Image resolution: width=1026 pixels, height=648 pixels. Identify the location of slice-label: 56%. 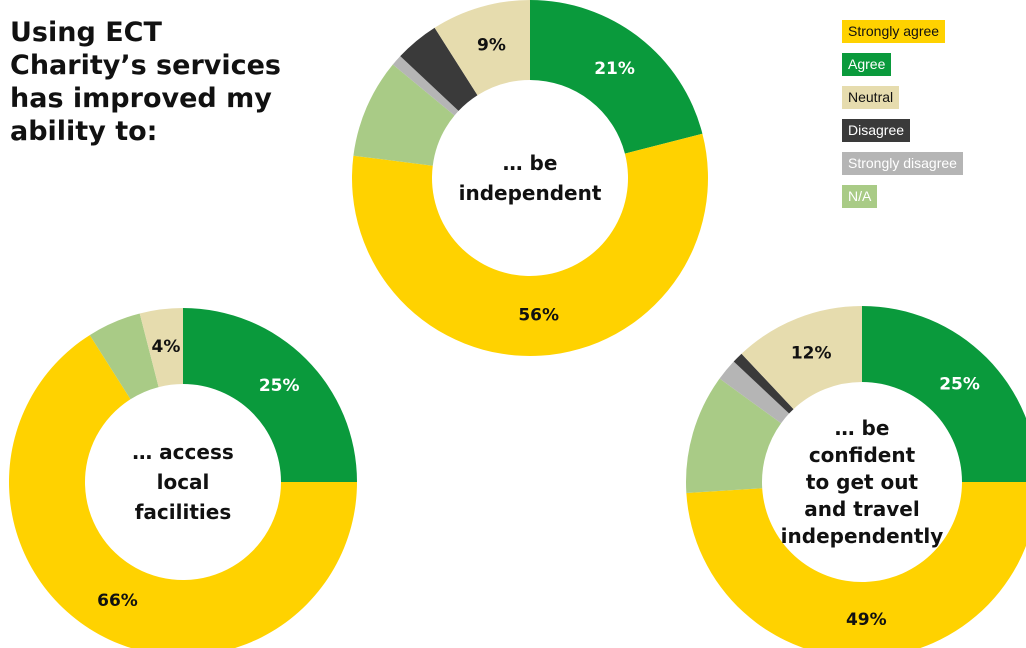
(538, 316).